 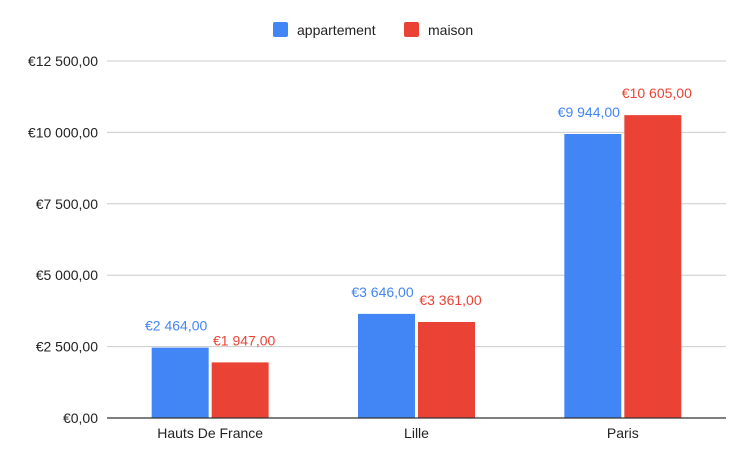 I want to click on legend-swatch-maison, so click(x=411, y=29).